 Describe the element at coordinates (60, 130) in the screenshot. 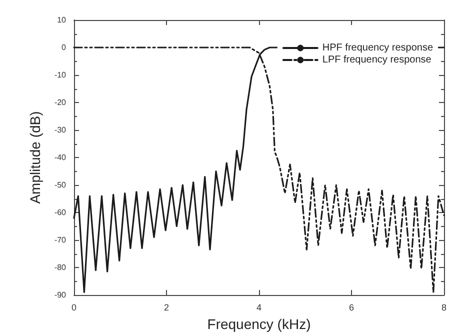

I see `y-tick-label: -30` at that location.